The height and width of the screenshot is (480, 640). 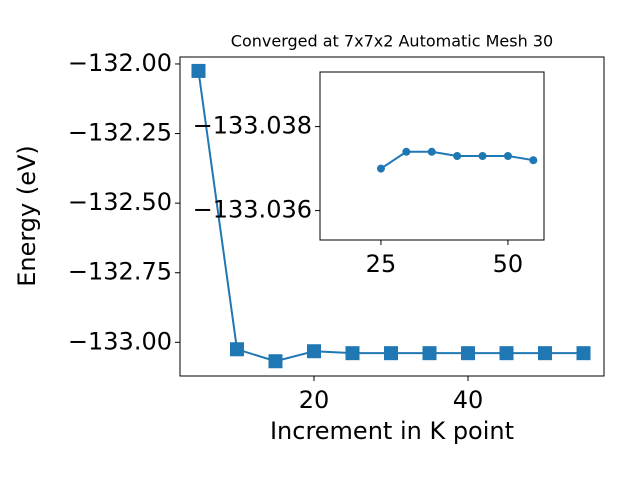 What do you see at coordinates (120, 133) in the screenshot?
I see `y-tick-label: −132.25` at bounding box center [120, 133].